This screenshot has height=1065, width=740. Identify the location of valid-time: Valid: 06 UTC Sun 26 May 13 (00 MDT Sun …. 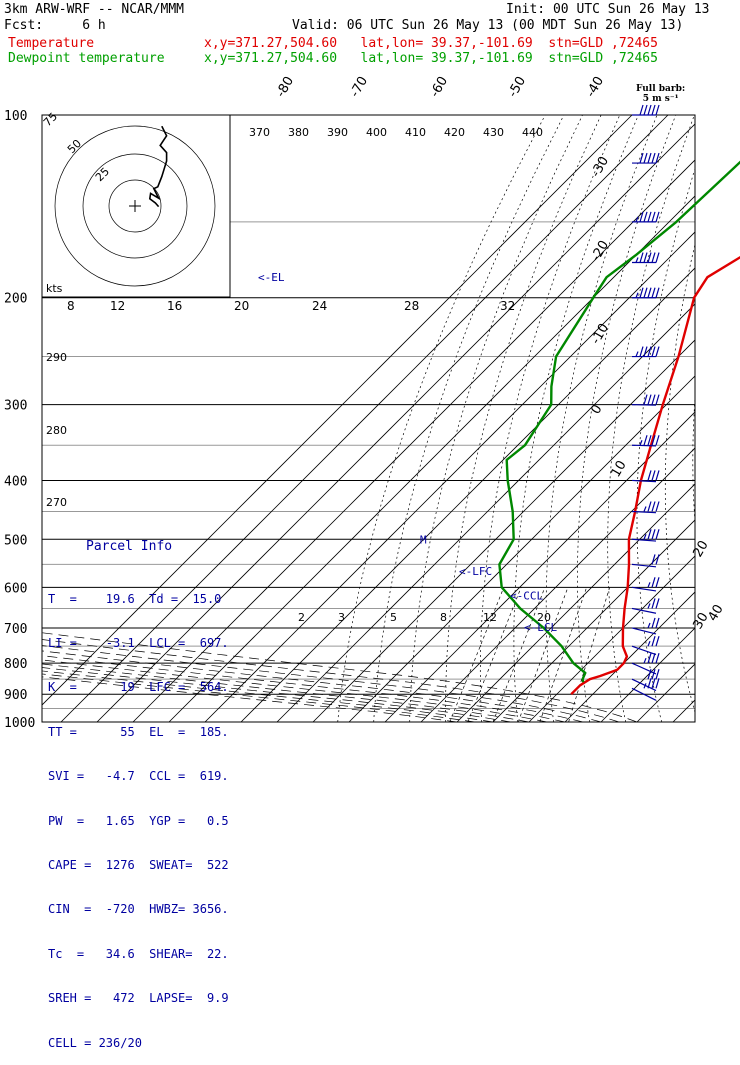
(488, 25).